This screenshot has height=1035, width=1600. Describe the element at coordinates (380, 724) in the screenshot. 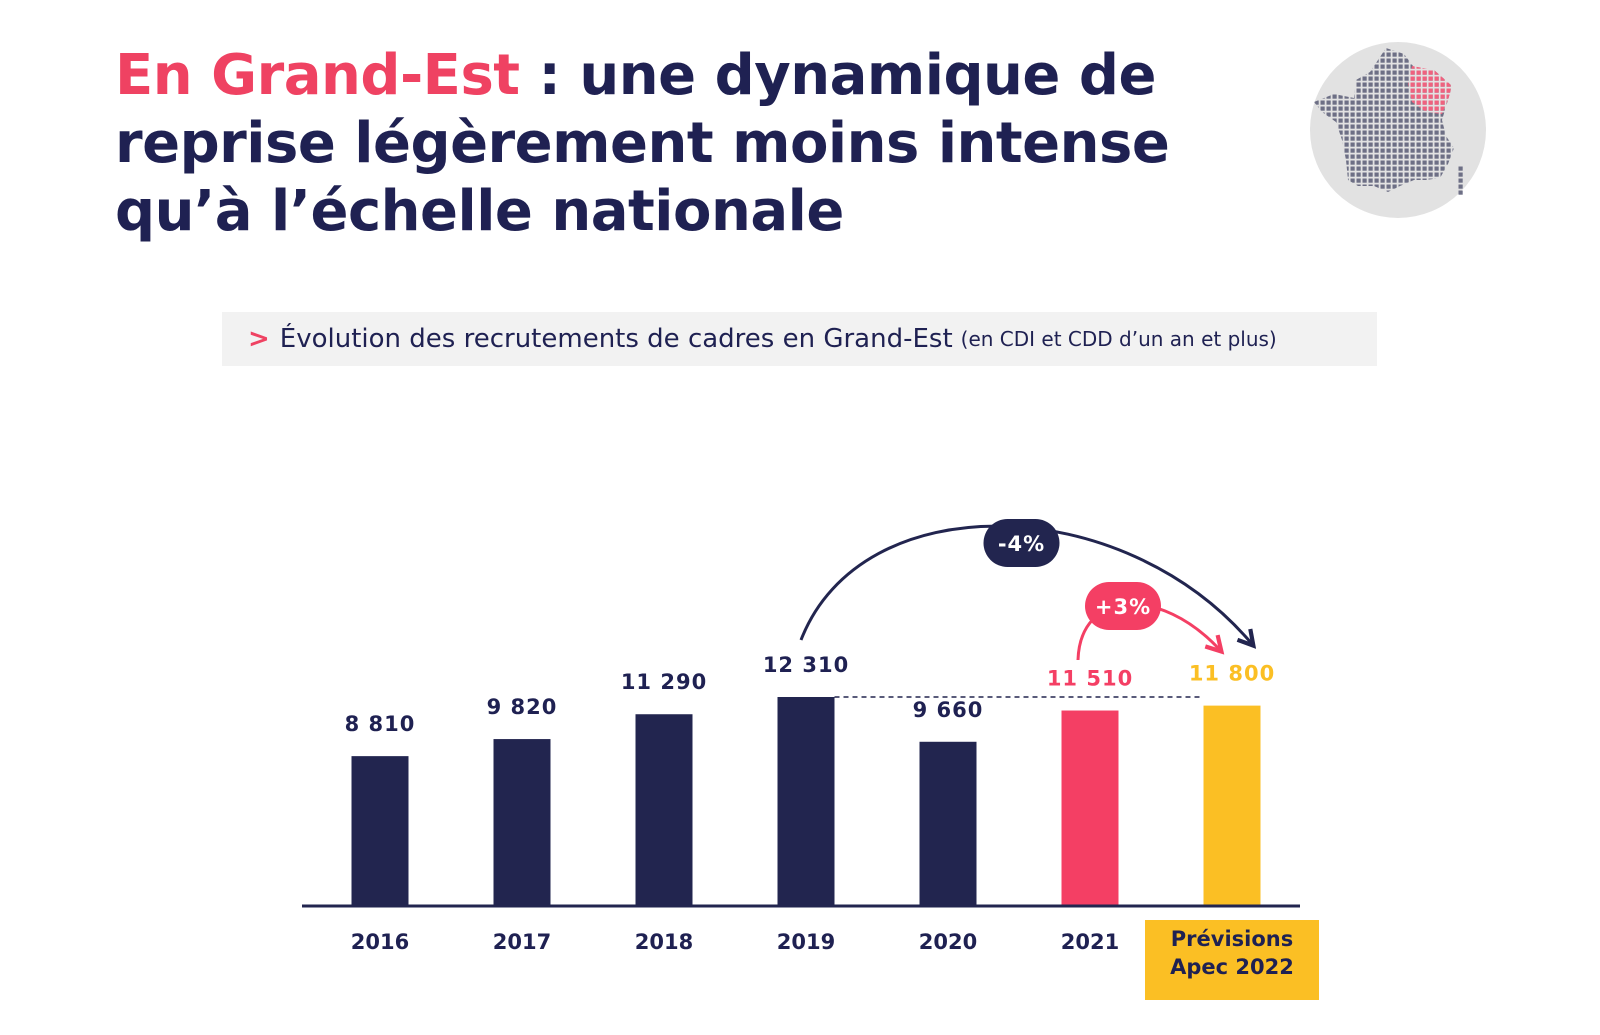

I see `data-label: 8 810` at that location.